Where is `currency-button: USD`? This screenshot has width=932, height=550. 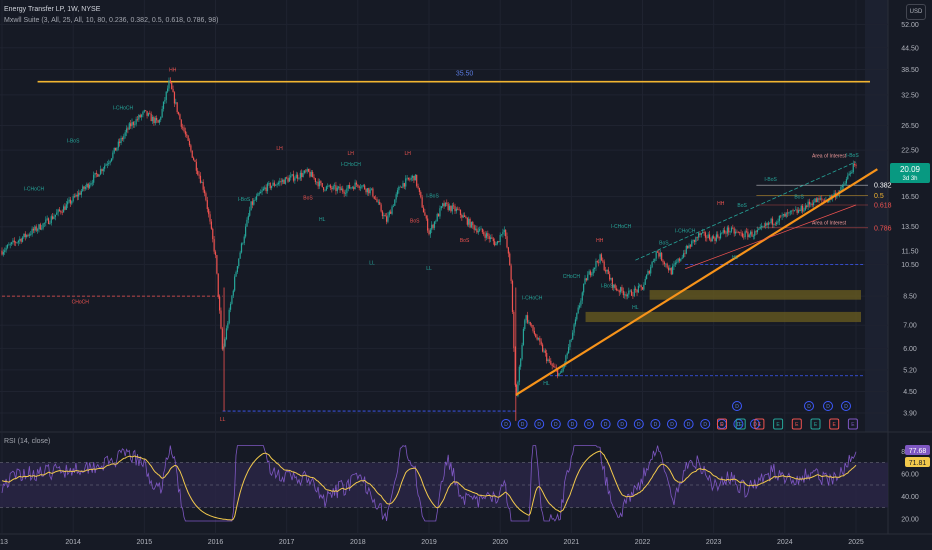 currency-button: USD is located at coordinates (916, 12).